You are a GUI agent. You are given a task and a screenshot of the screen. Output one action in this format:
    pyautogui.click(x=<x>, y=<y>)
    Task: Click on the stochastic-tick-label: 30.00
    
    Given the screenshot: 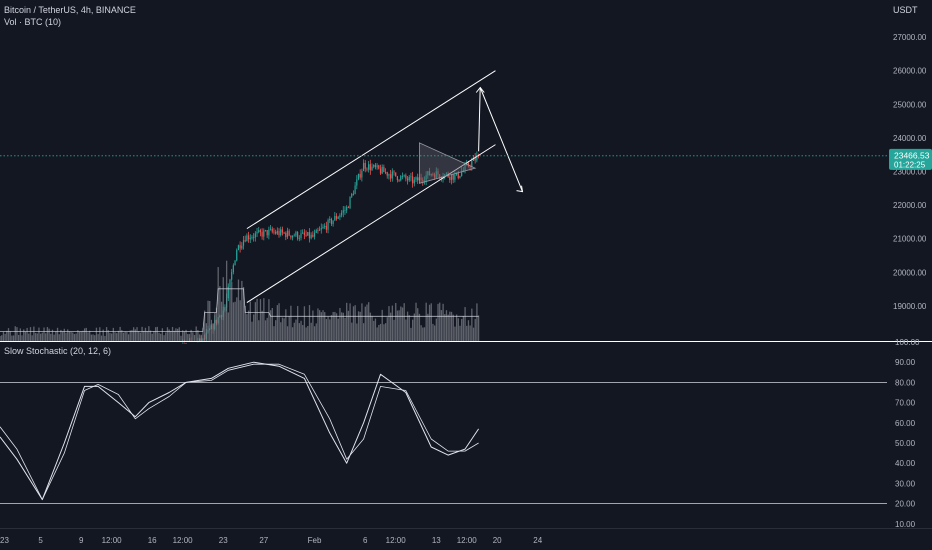 What is the action you would take?
    pyautogui.click(x=905, y=483)
    